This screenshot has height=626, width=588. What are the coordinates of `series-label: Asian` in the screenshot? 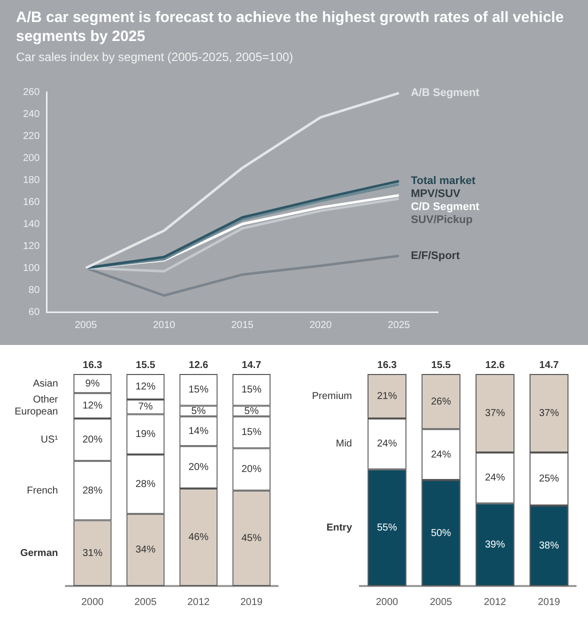 It's located at (45, 384).